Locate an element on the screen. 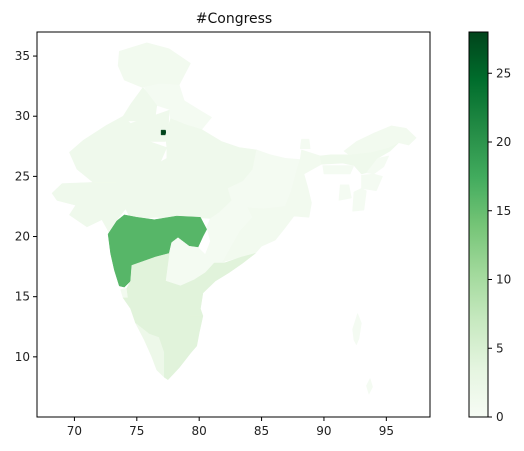  colorbar-tick-label: 0 is located at coordinates (500, 417).